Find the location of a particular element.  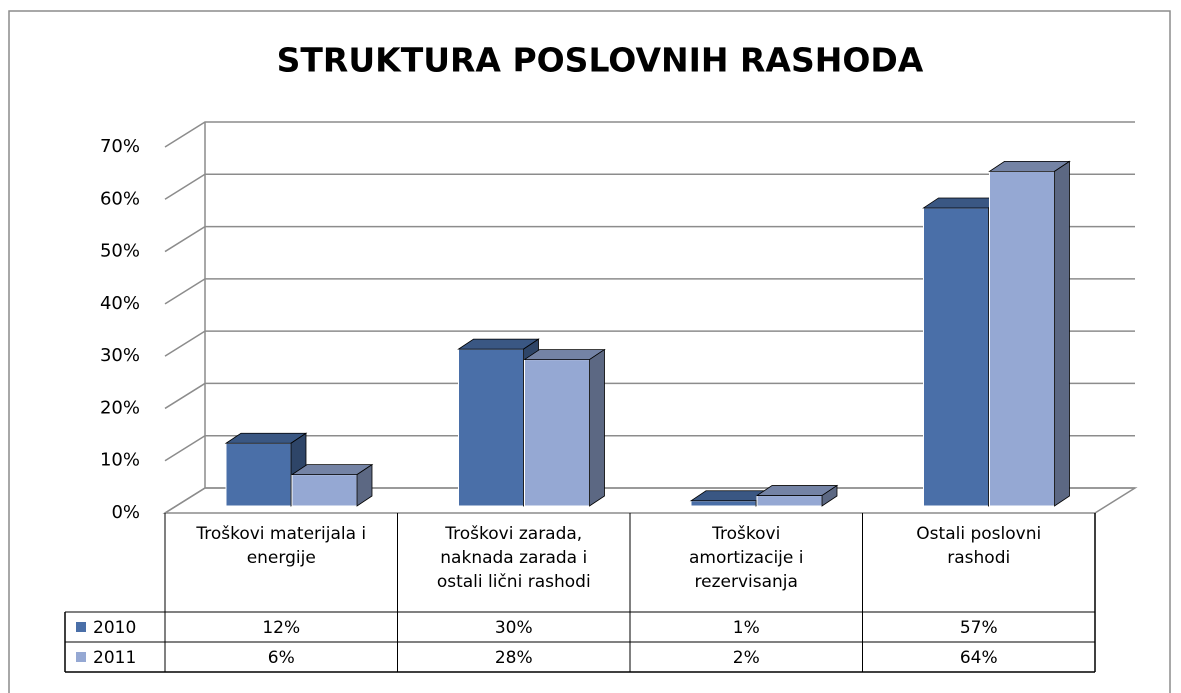

table-value: 12% is located at coordinates (281, 628).